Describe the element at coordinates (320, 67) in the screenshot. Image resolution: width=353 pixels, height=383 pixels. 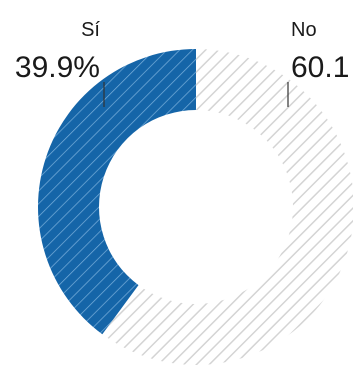
I see `slice-no-value-label: 60.1` at that location.